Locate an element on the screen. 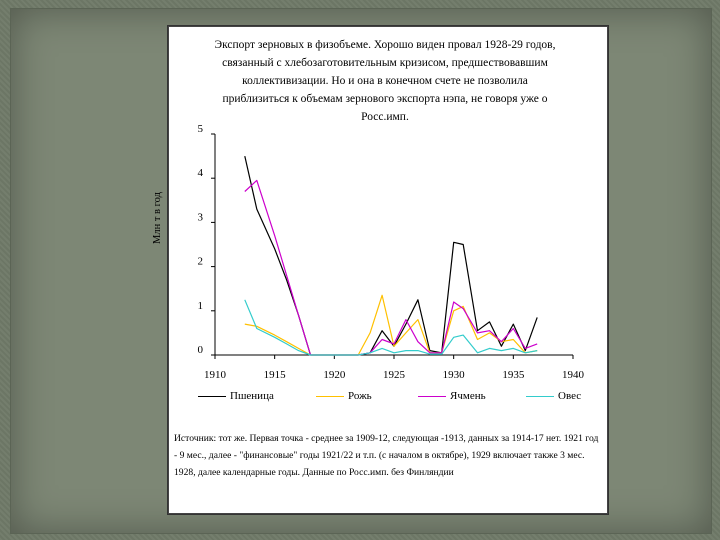  legend-item: Рожь is located at coordinates (344, 396).